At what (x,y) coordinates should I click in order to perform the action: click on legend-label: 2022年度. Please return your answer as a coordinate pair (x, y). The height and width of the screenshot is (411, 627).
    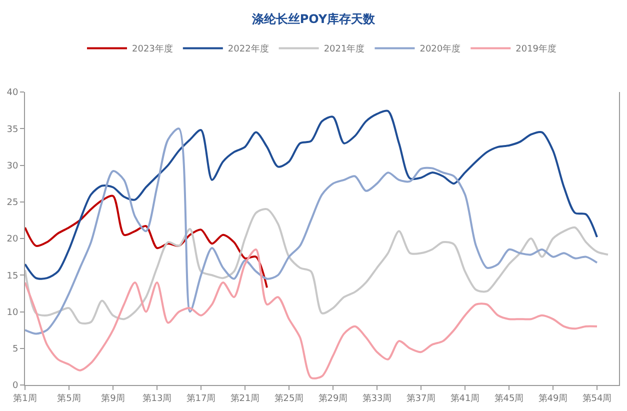
    Looking at the image, I should click on (248, 49).